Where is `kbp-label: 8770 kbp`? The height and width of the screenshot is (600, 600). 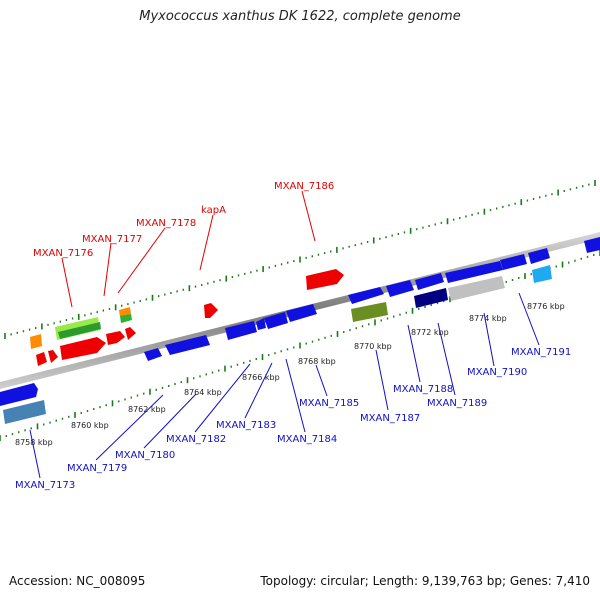 kbp-label: 8770 kbp is located at coordinates (373, 346).